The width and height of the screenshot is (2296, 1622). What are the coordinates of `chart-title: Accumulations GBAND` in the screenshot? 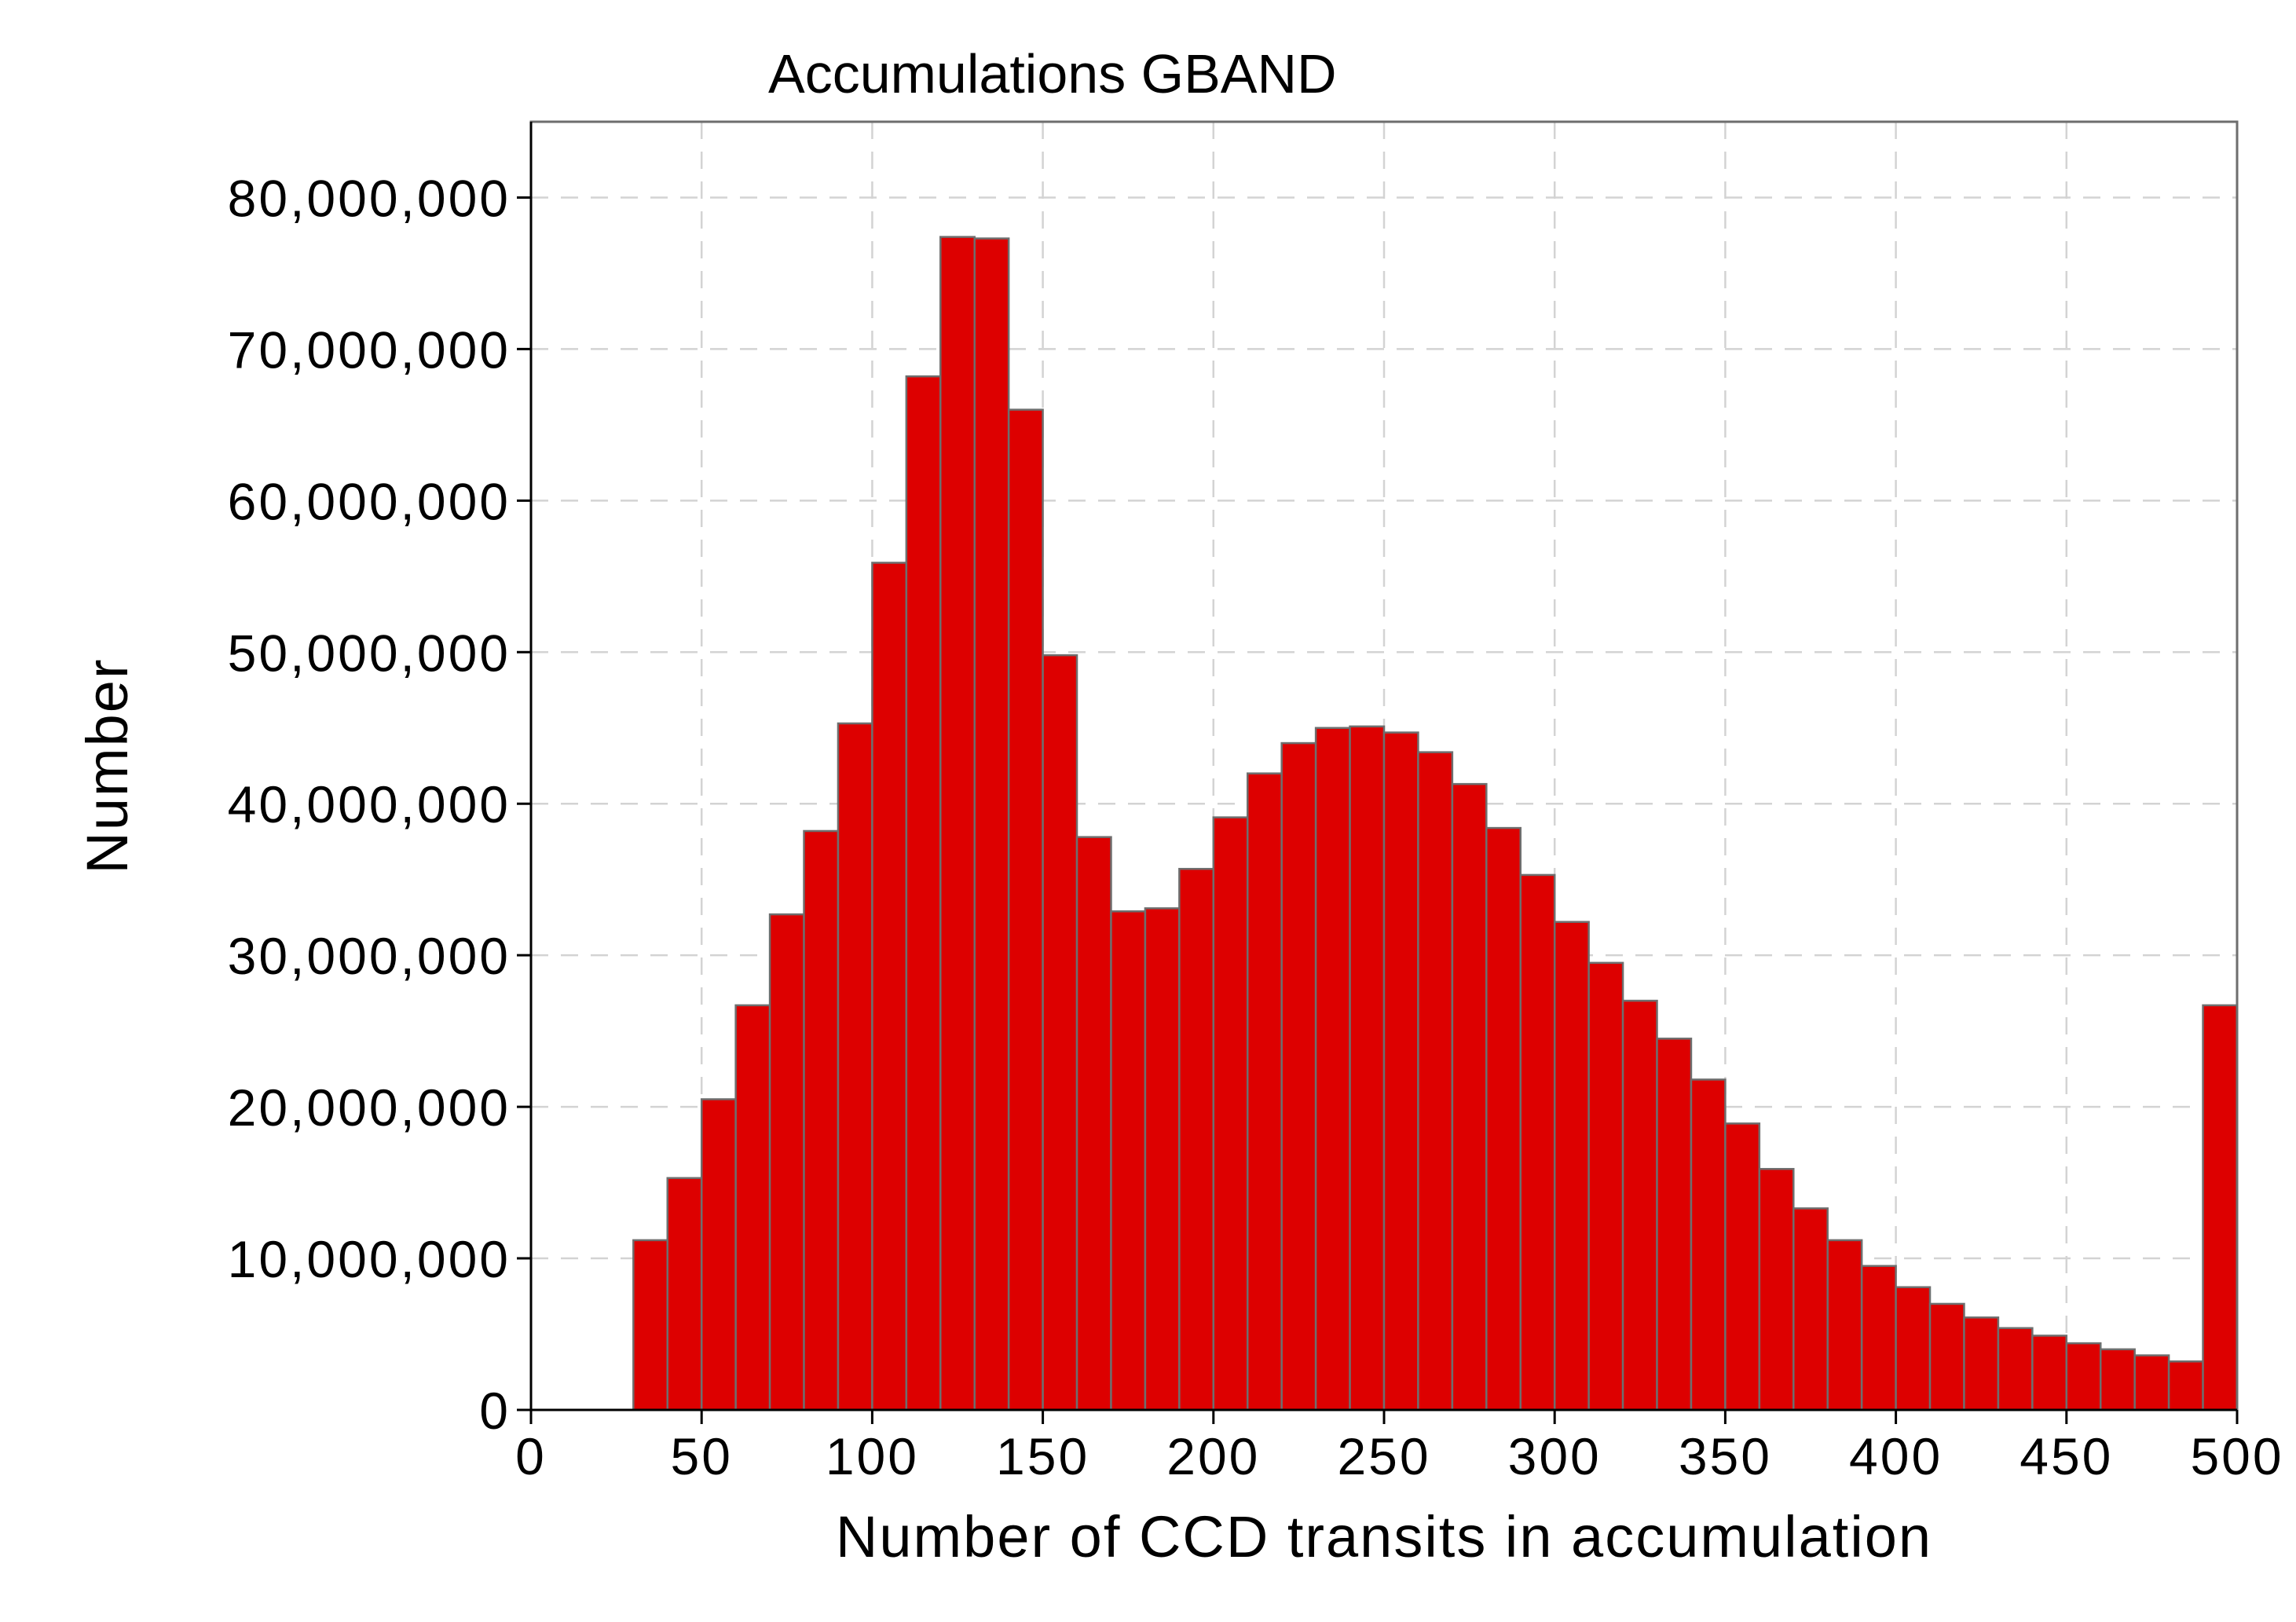 It's located at (1052, 73).